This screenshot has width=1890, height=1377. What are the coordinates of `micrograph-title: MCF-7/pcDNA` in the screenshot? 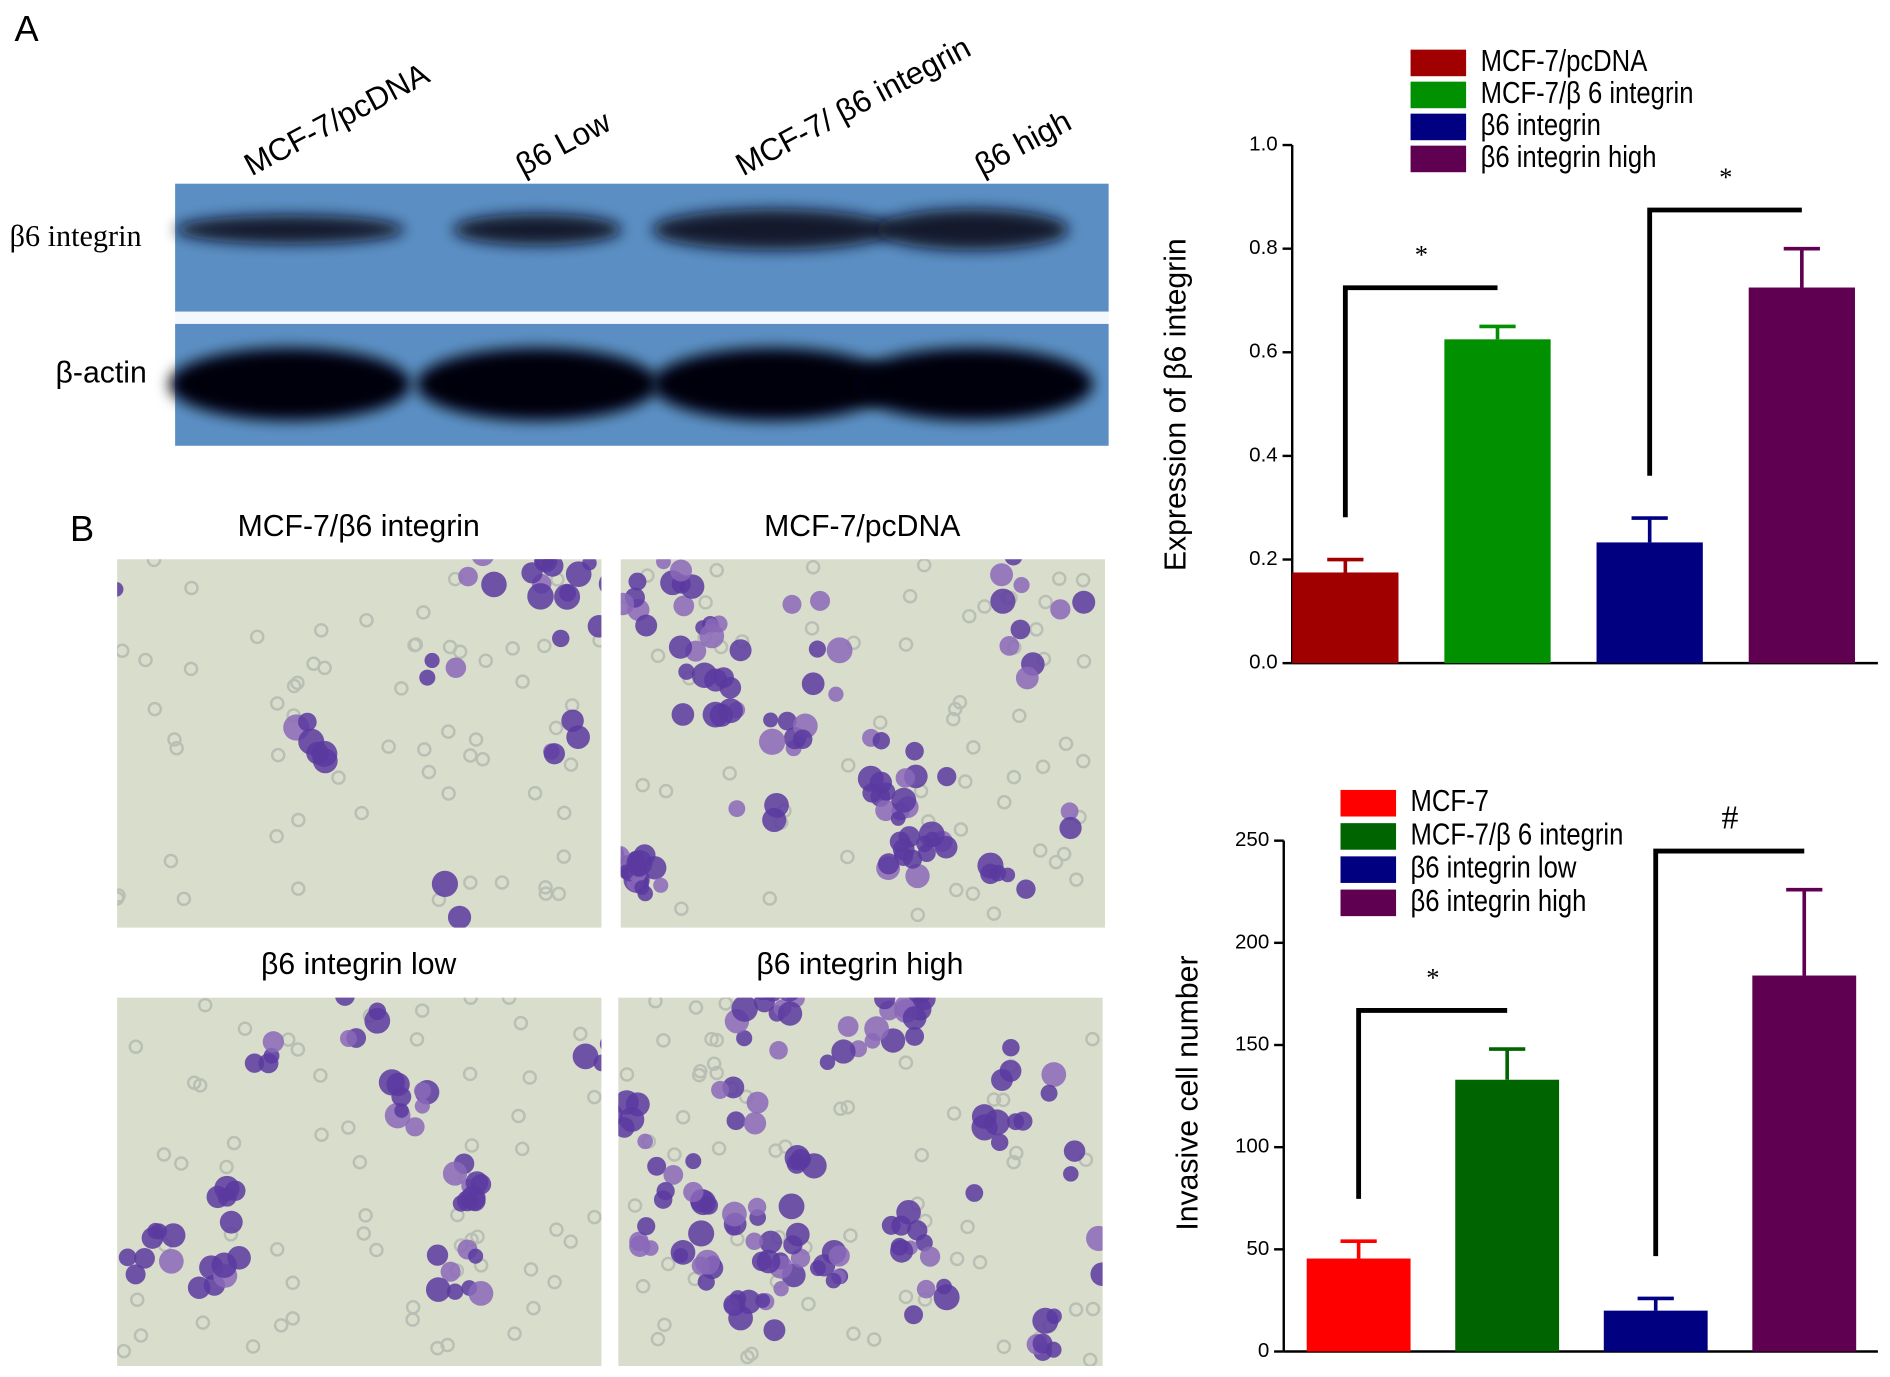 It's located at (862, 526).